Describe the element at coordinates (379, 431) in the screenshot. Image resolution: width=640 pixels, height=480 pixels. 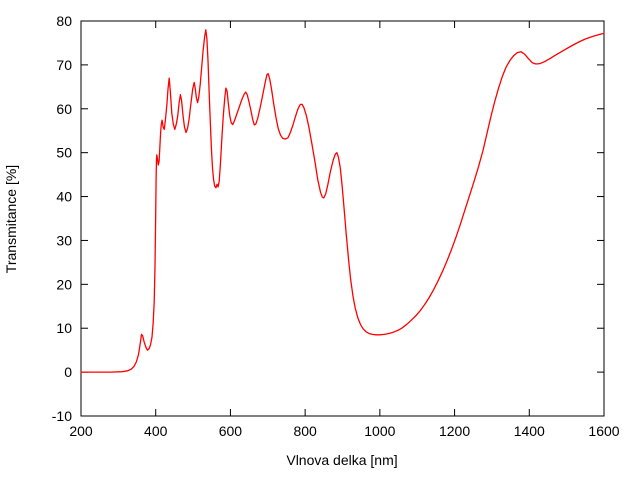
I see `x-tick-label: 1000` at that location.